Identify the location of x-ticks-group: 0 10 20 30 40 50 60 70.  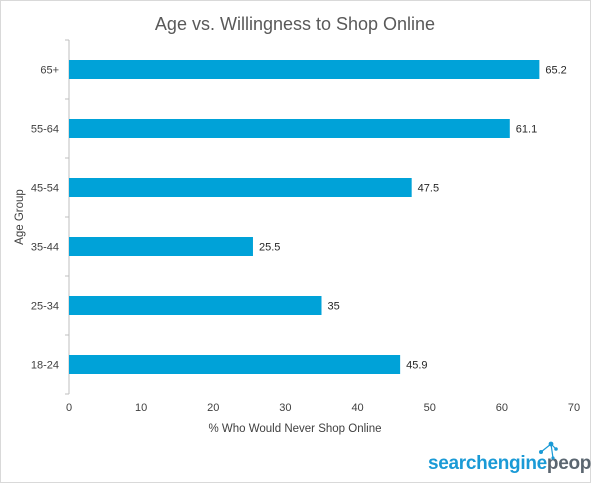
(323, 408).